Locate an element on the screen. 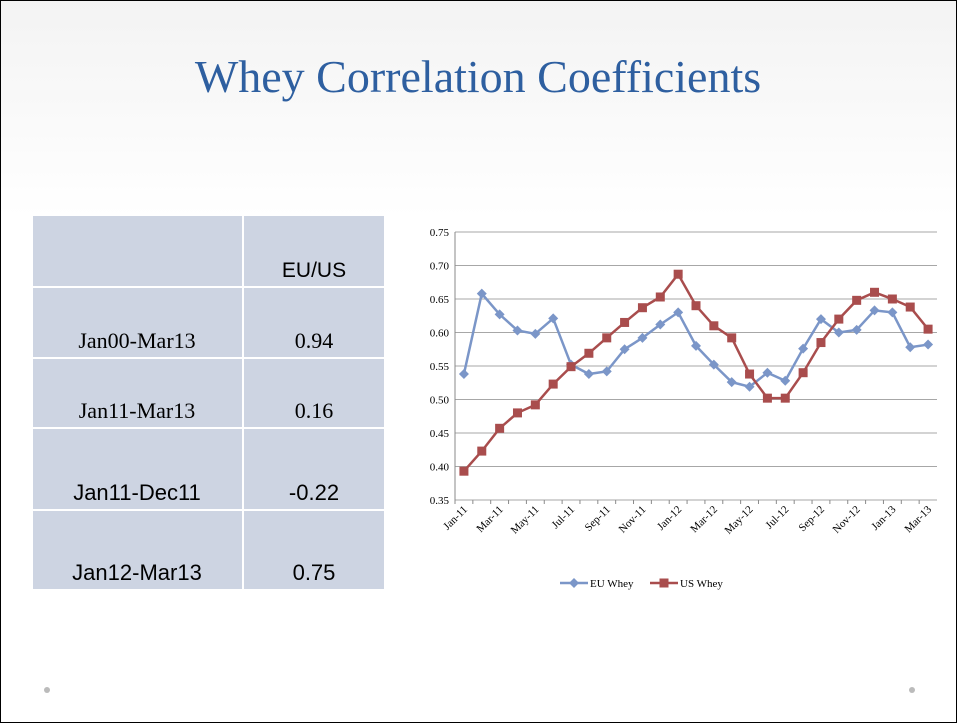 The image size is (957, 723). y-tick-label: 0.40 is located at coordinates (440, 468).